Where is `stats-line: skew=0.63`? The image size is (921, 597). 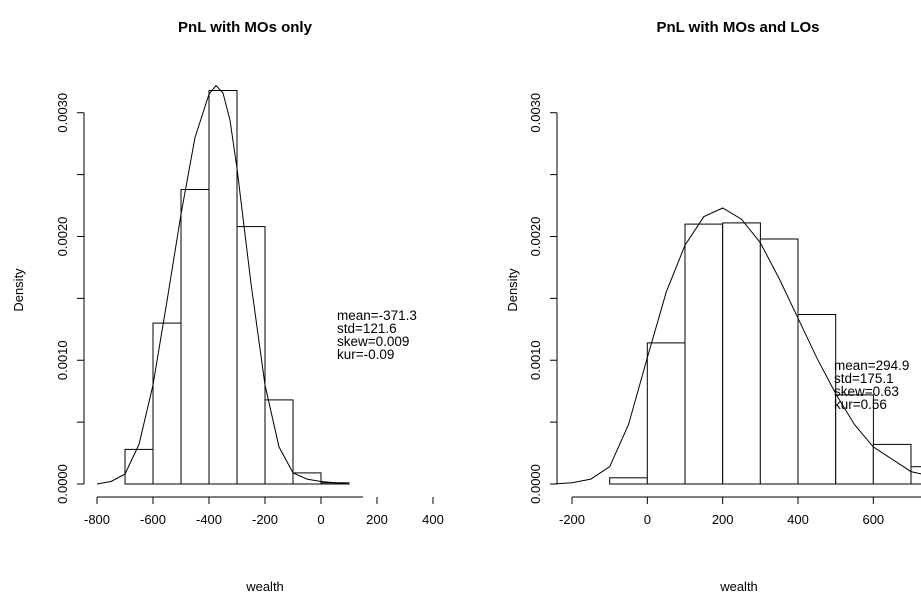
stats-line: skew=0.63 is located at coordinates (866, 391).